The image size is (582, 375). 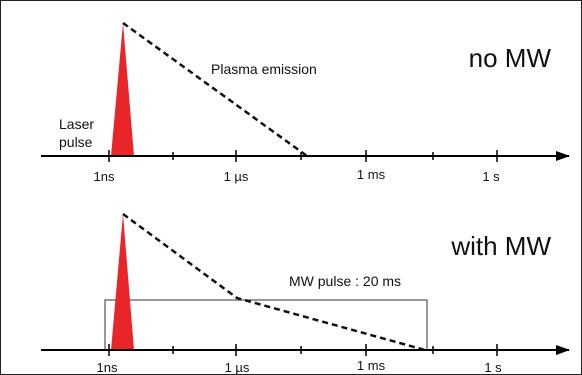 What do you see at coordinates (236, 176) in the screenshot?
I see `top-tick-label-1us: 1 µs` at bounding box center [236, 176].